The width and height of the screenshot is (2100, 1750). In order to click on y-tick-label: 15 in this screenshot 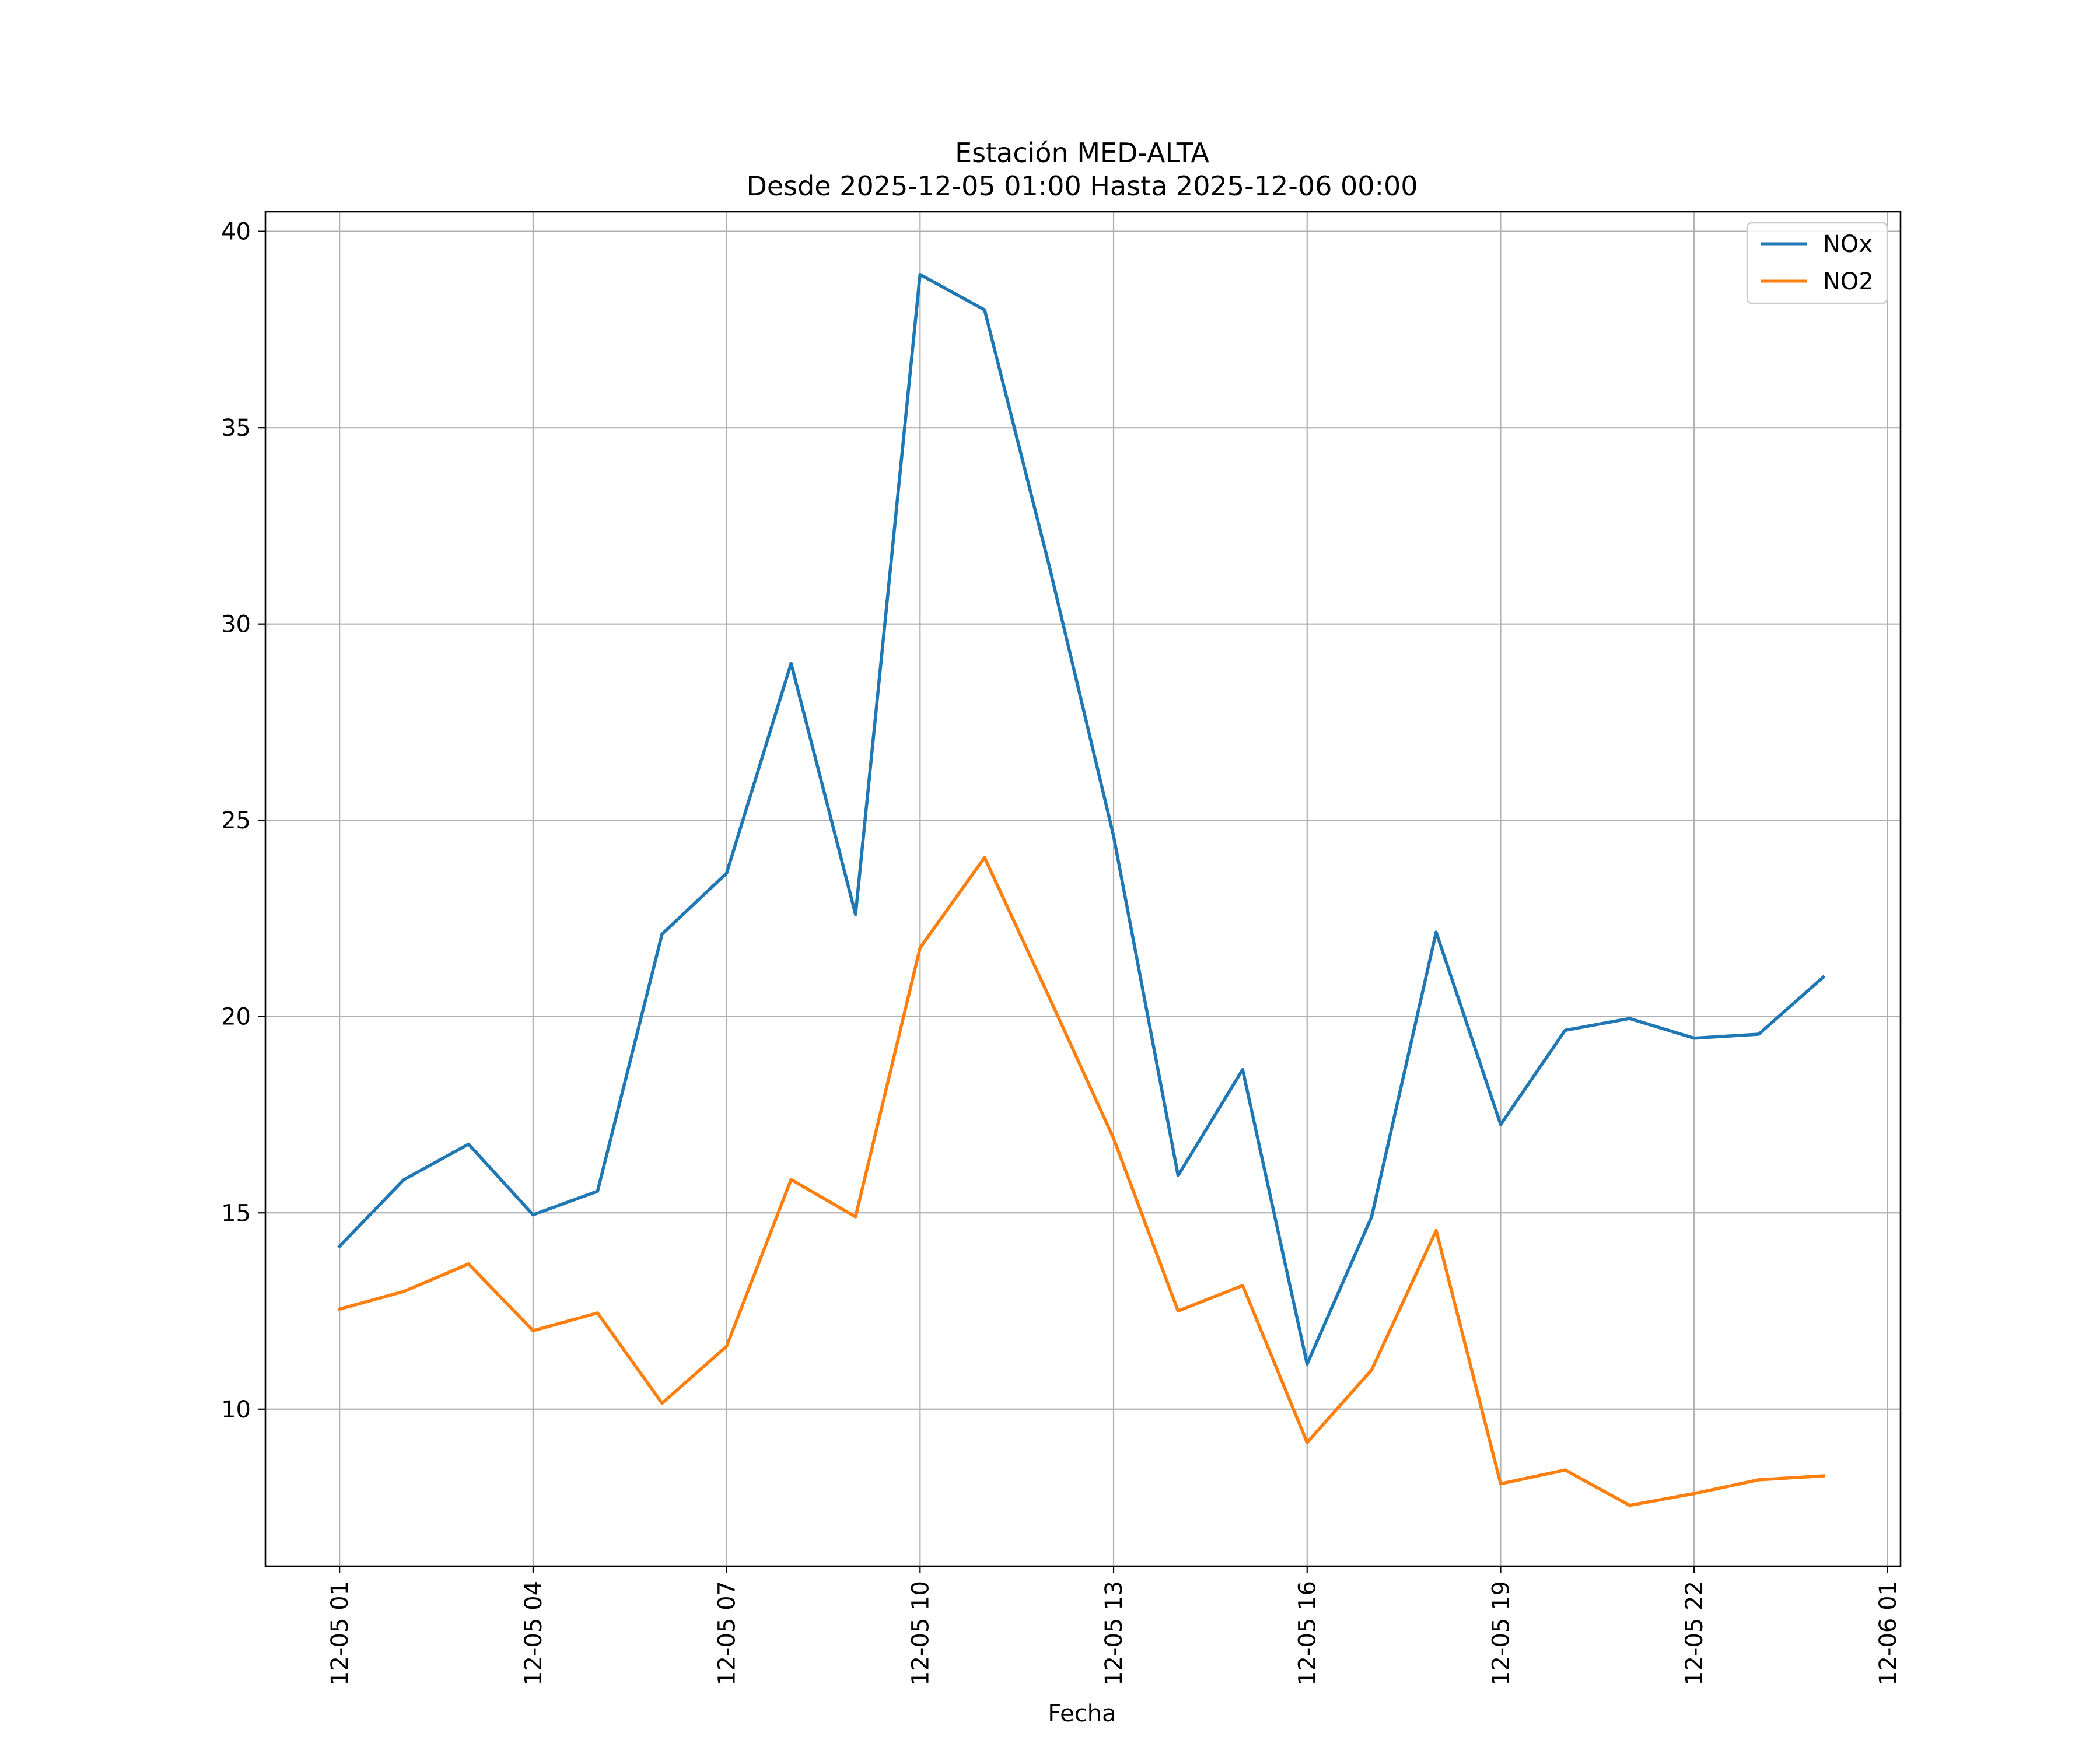, I will do `click(236, 1213)`.